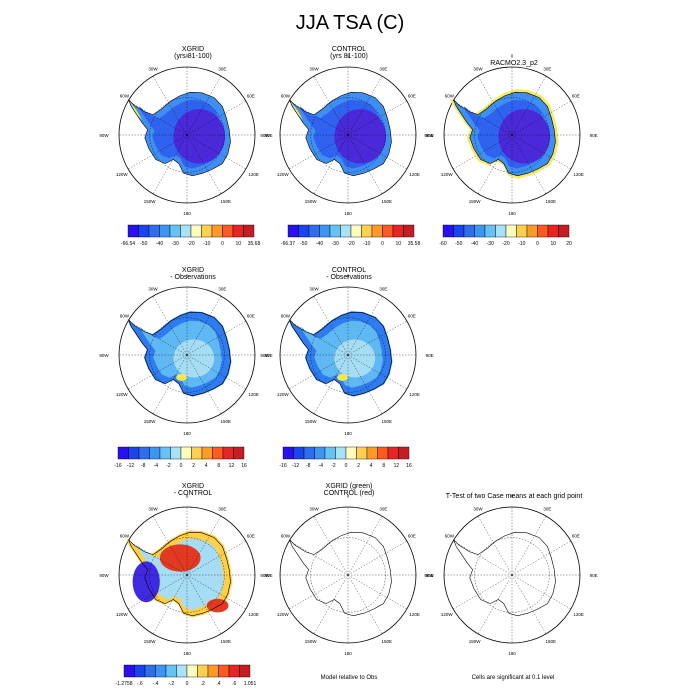  I want to click on model-relative-footer: Model relative to Obs, so click(349, 678).